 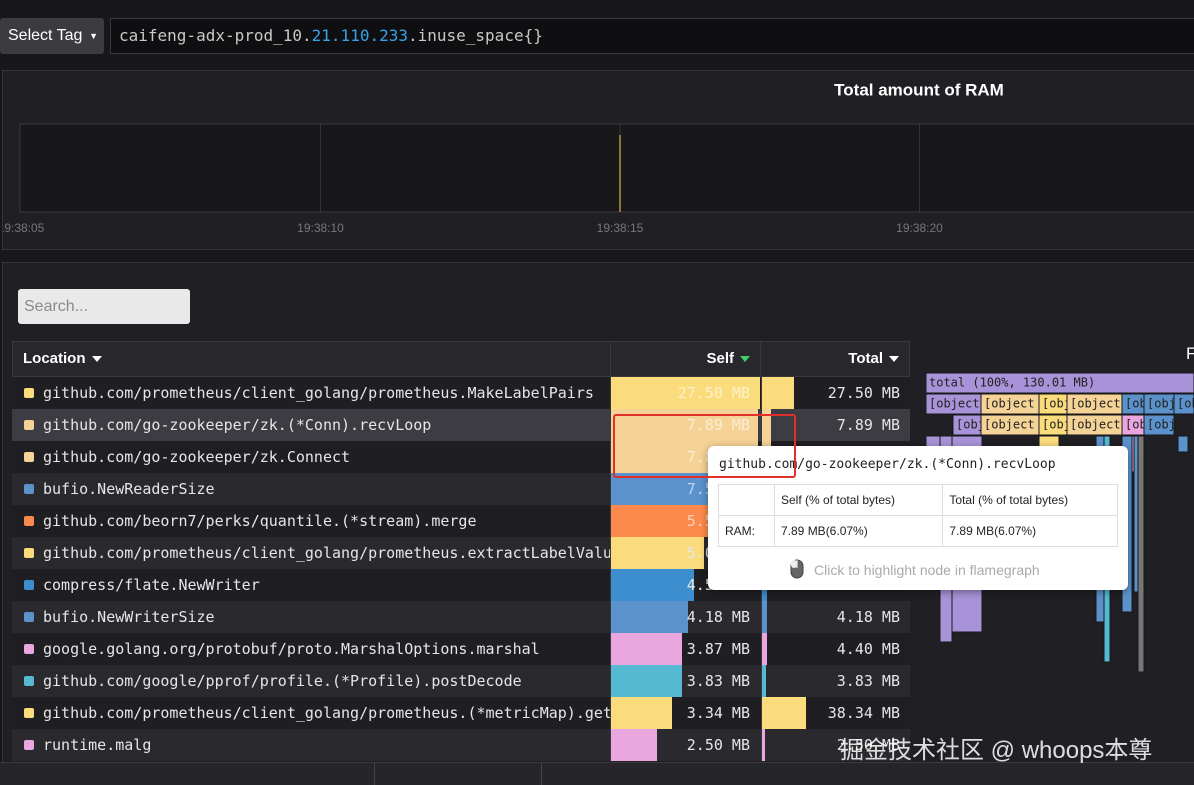 I want to click on total-value: 27.50 MB, so click(x=863, y=393).